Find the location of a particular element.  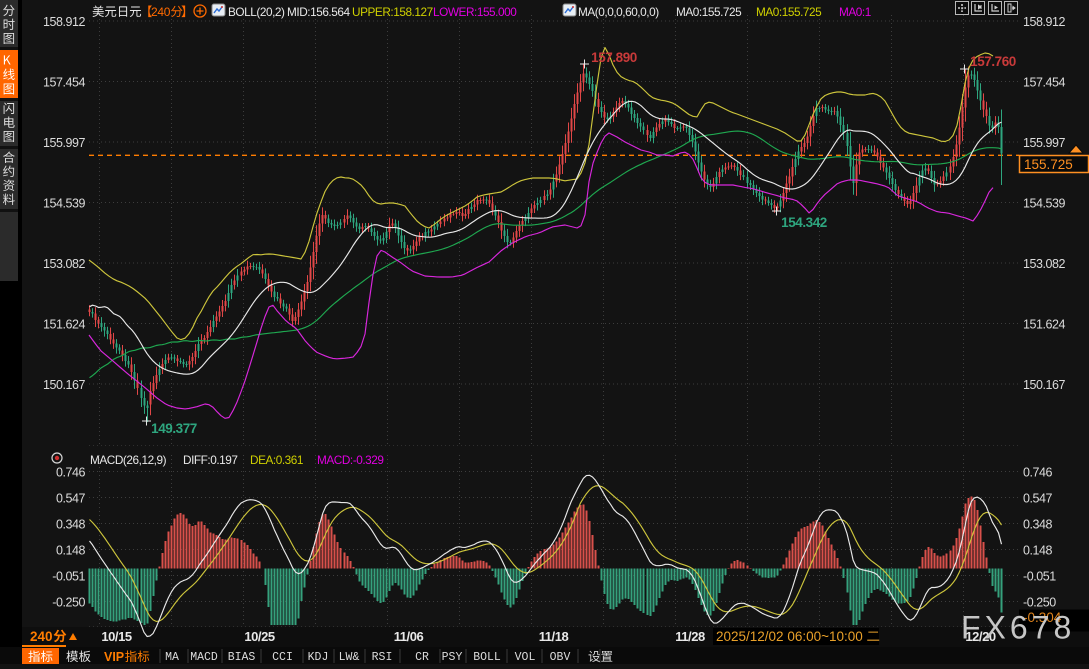

svg-text: KDJ is located at coordinates (318, 657).